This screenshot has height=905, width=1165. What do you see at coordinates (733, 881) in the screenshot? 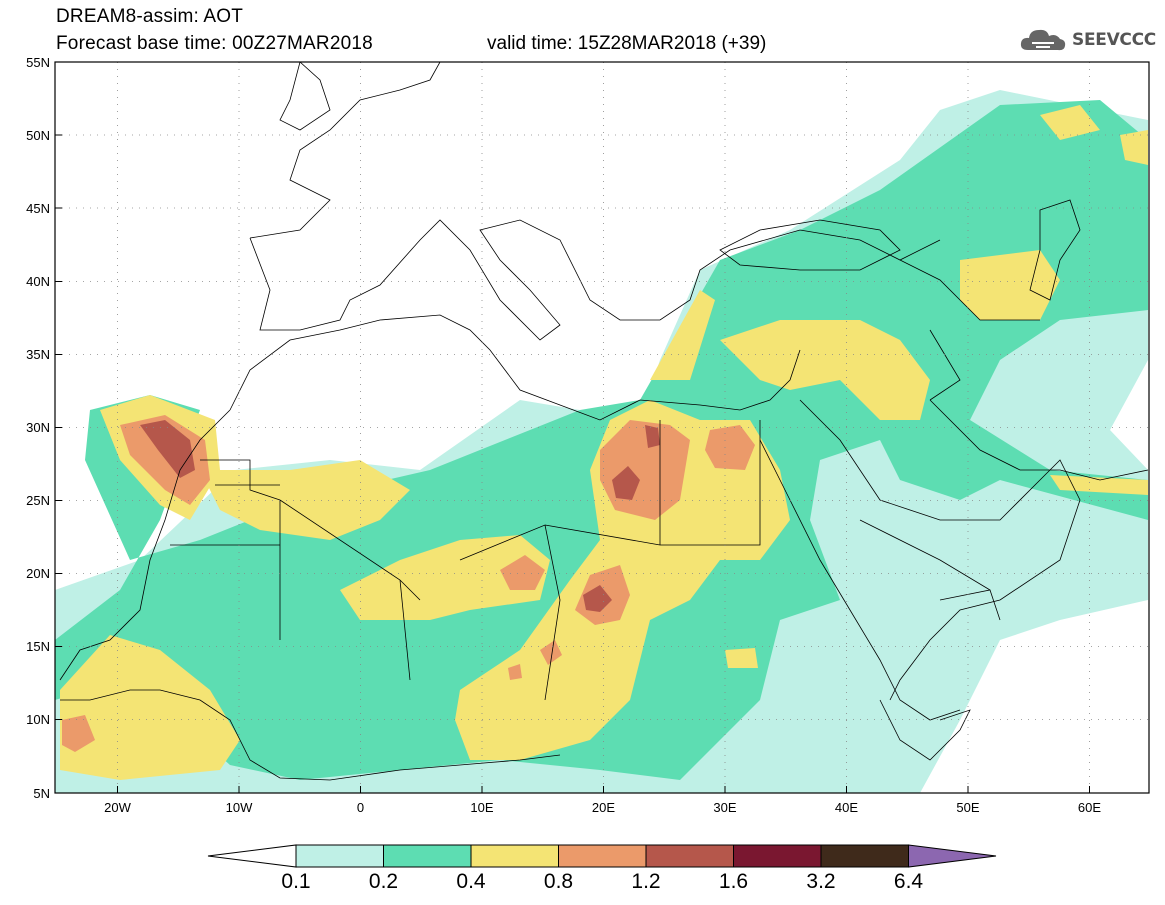
I see `colorbar-label: 1.6` at bounding box center [733, 881].